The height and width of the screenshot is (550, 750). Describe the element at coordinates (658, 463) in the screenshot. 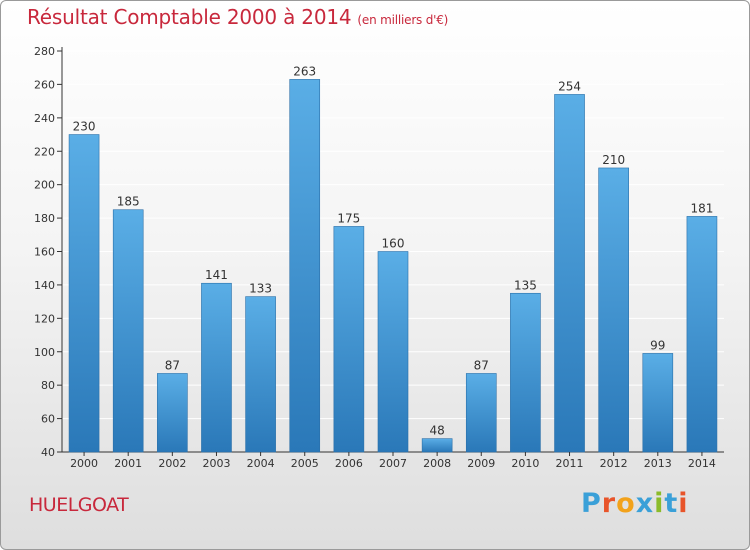

I see `x-tick-label: 2013` at that location.